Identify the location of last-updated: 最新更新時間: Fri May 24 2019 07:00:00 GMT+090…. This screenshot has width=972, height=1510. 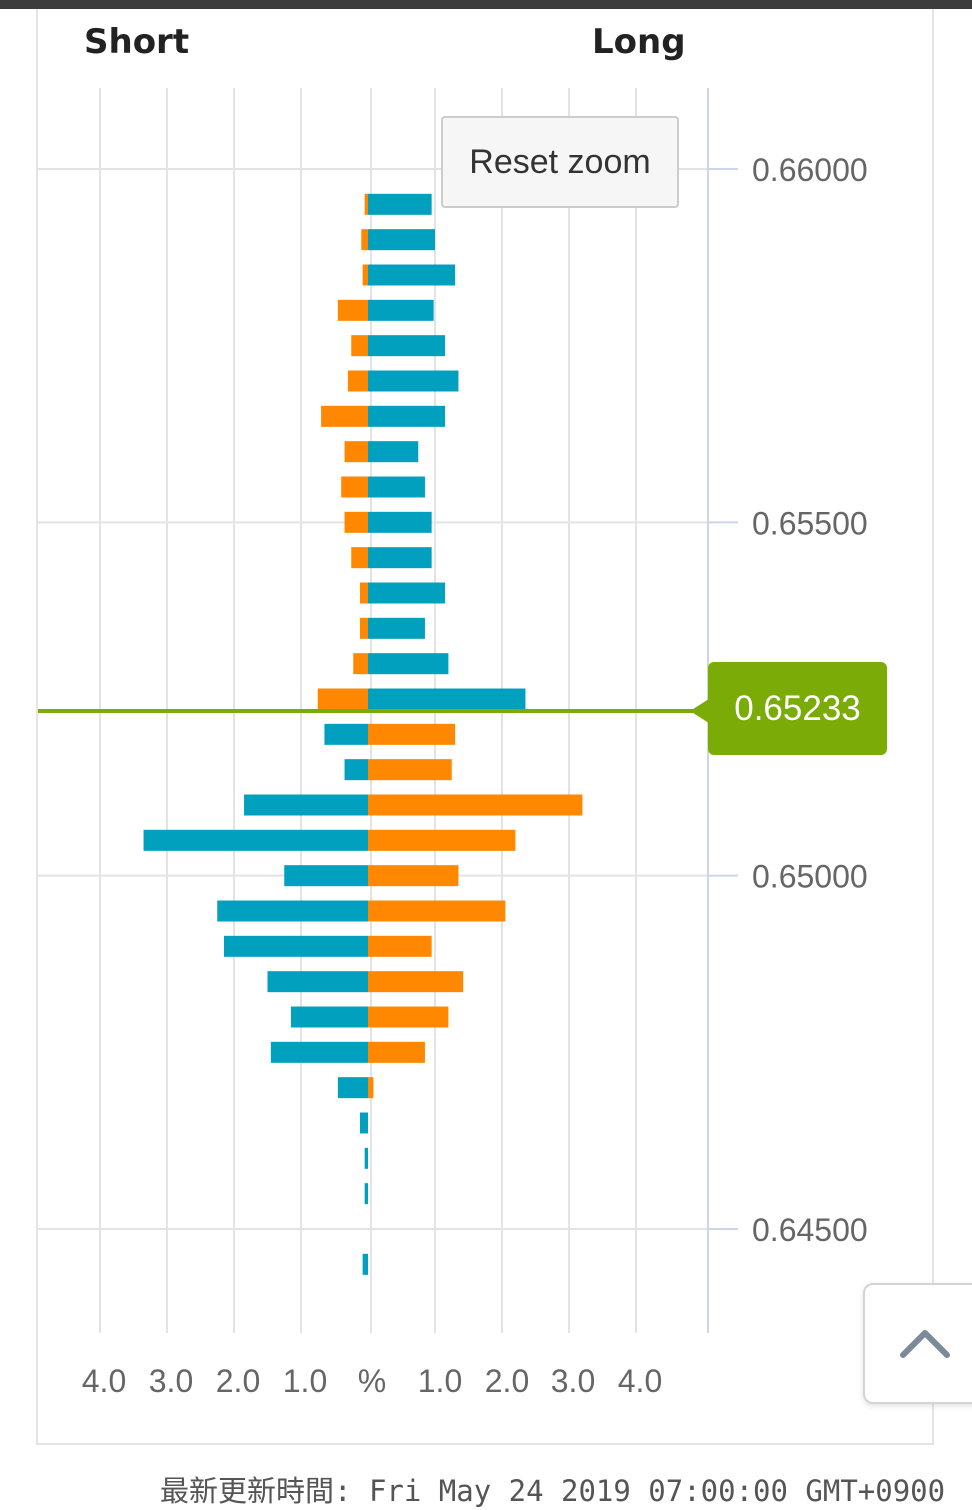
(552, 1489).